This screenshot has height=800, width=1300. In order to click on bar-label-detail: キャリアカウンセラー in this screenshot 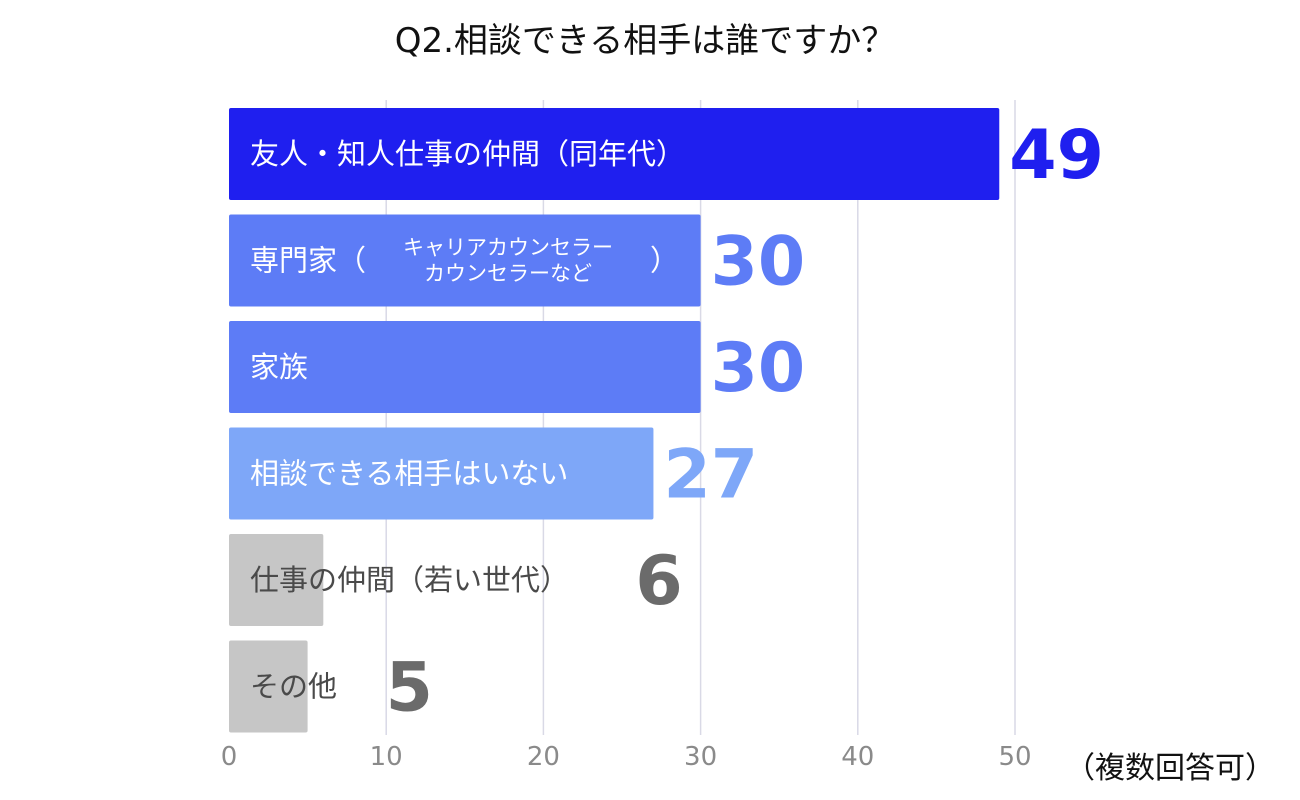, I will do `click(508, 248)`.